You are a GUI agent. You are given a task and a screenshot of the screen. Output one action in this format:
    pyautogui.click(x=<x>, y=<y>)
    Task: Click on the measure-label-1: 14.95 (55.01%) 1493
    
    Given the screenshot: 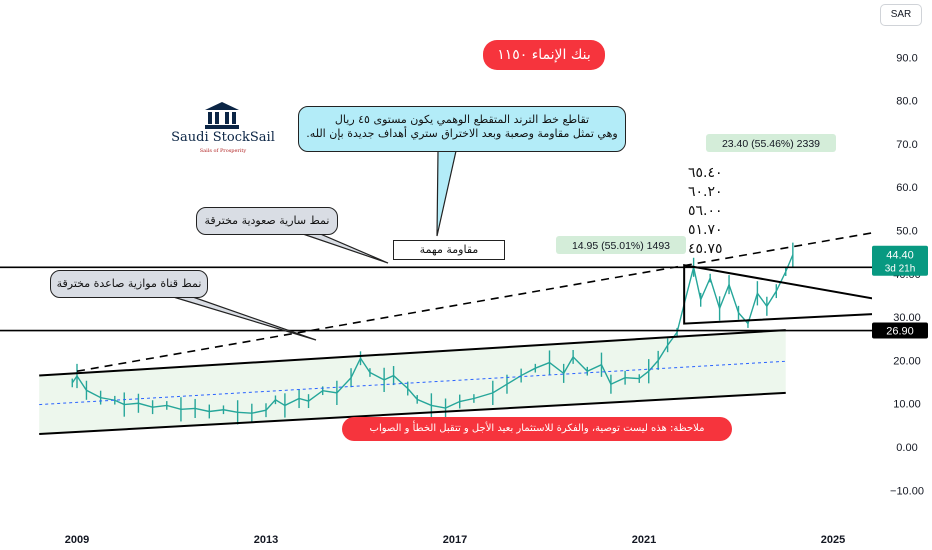 What is the action you would take?
    pyautogui.click(x=621, y=246)
    